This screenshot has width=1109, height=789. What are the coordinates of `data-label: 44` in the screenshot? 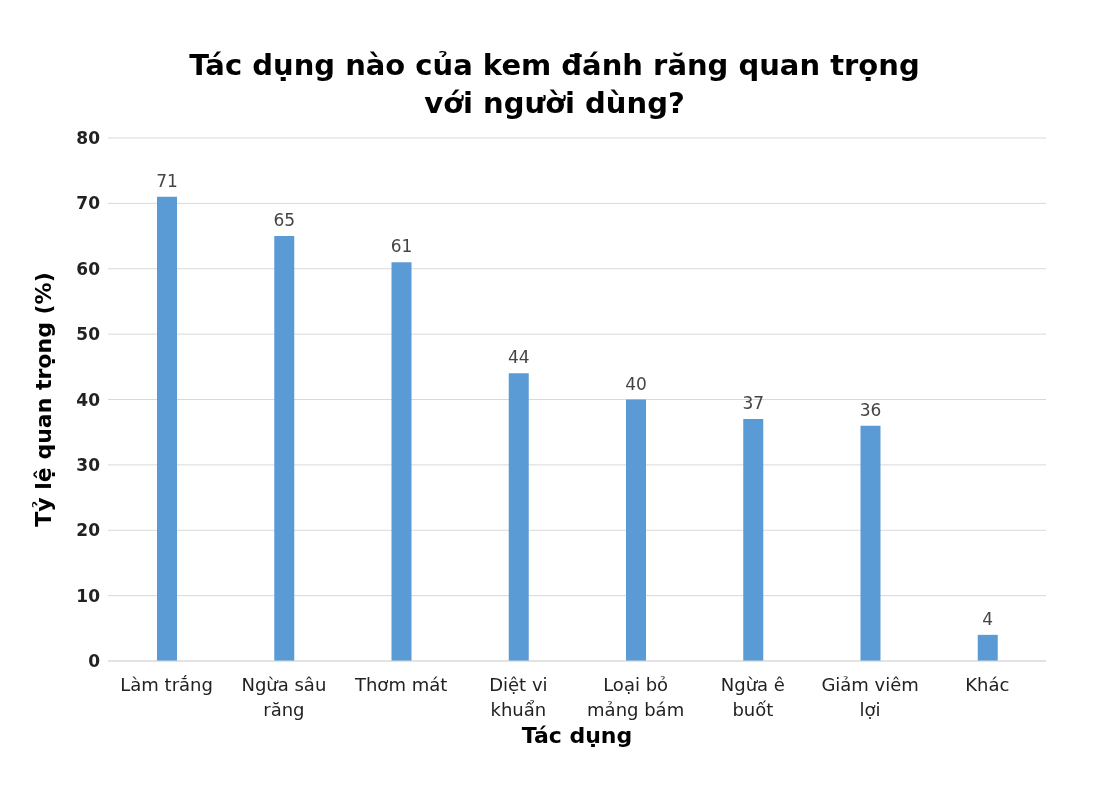 It's located at (518, 357).